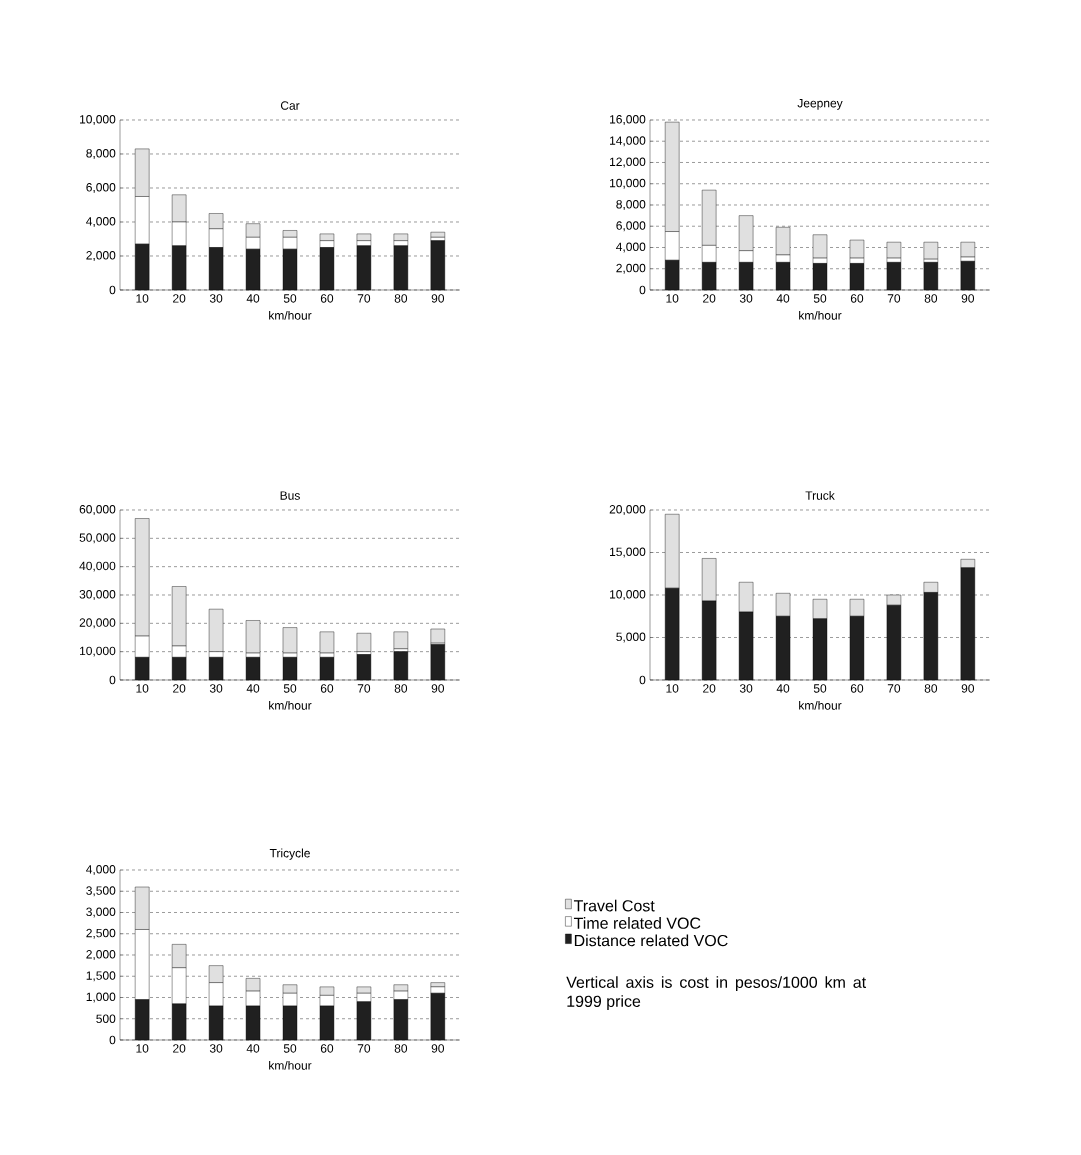  I want to click on y-tick-label: 3,500, so click(101, 891).